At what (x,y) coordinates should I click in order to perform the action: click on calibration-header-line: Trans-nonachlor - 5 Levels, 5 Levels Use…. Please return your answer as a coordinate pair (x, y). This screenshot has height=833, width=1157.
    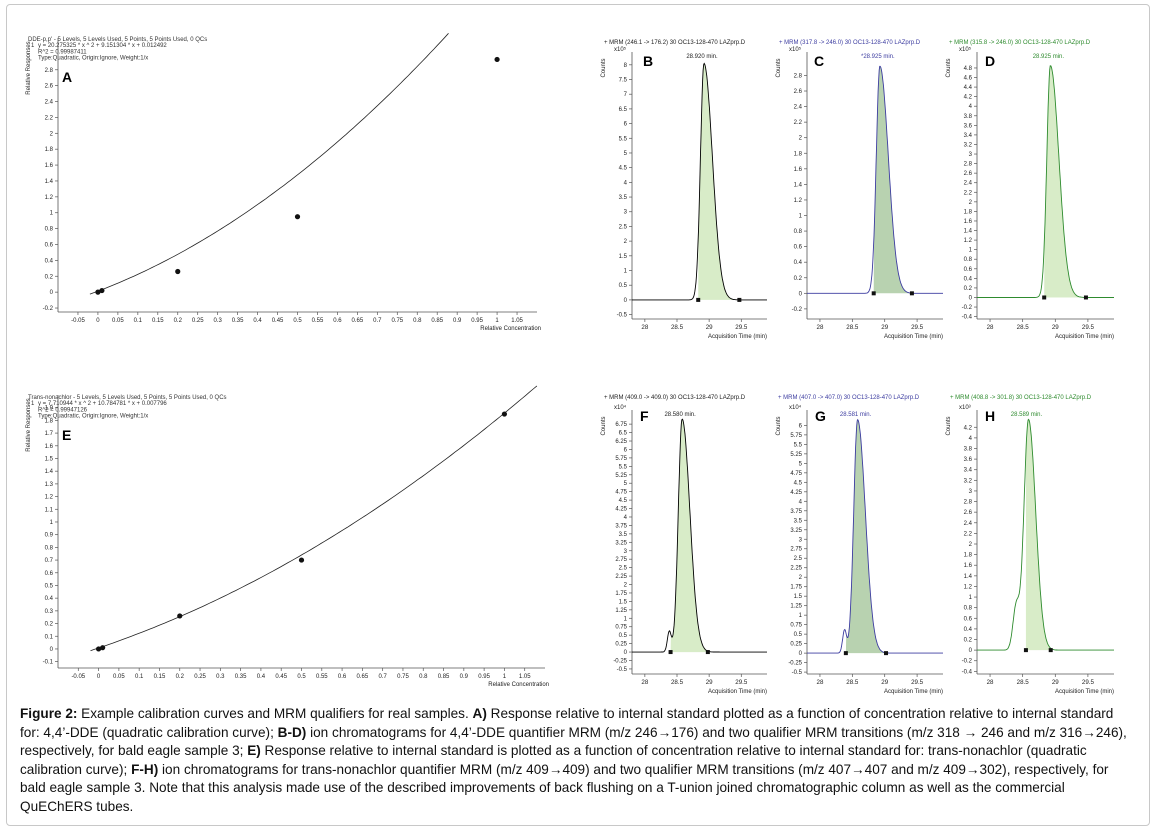
    Looking at the image, I should click on (127, 398).